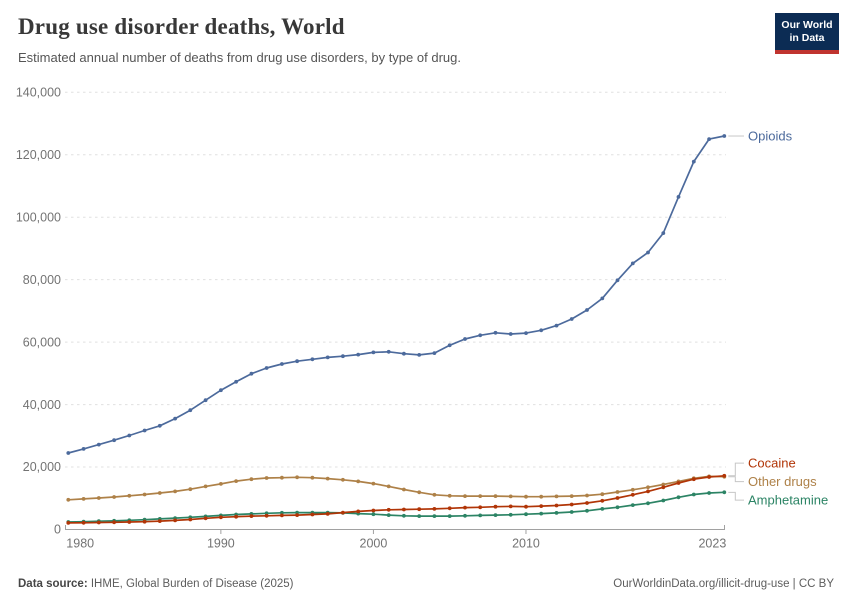  What do you see at coordinates (38, 155) in the screenshot?
I see `y-tick-label: 120,000` at bounding box center [38, 155].